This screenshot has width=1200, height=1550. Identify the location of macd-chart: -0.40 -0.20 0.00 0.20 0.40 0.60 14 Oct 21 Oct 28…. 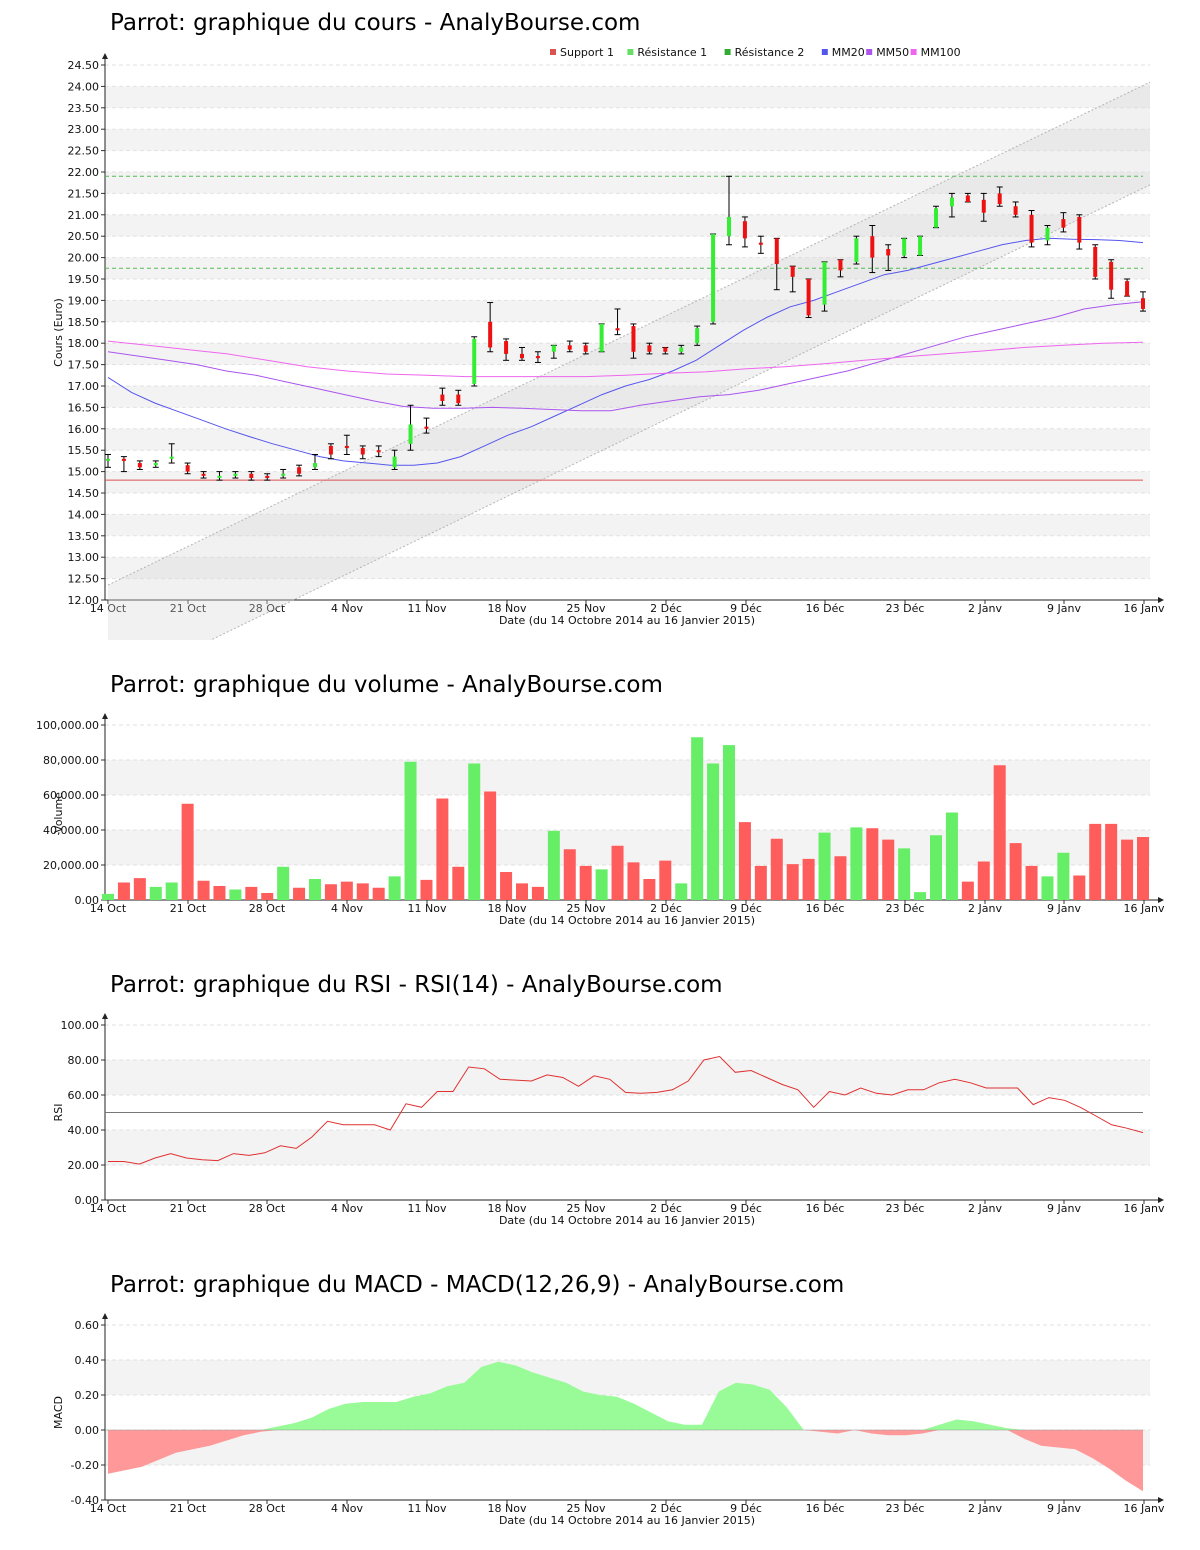
(608, 1420).